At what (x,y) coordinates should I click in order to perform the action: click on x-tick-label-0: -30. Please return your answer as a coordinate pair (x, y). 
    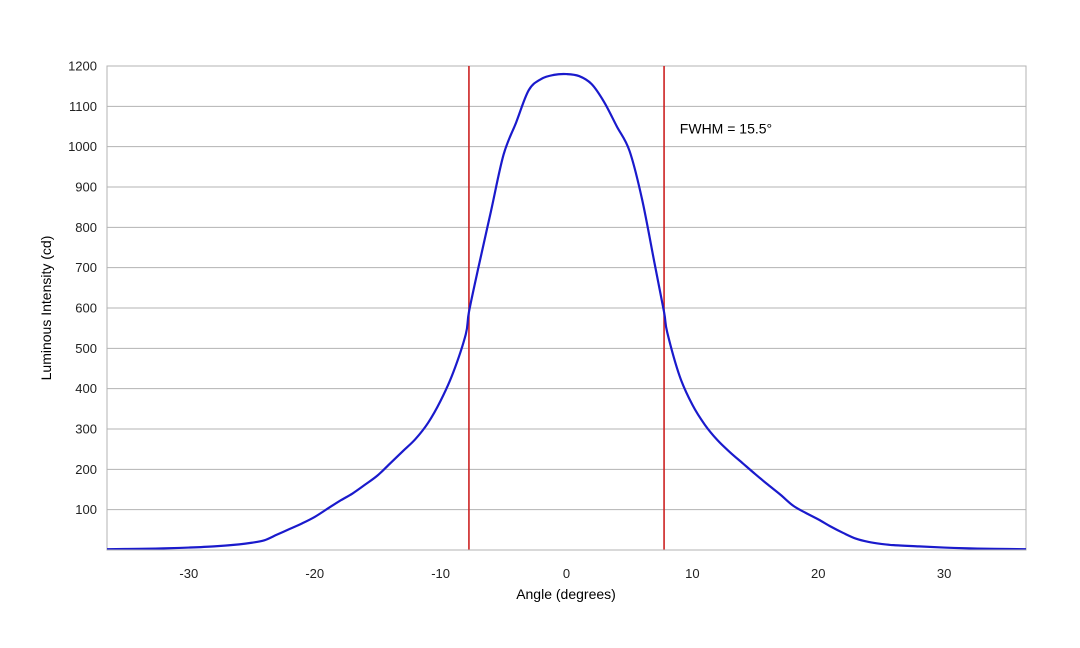
    Looking at the image, I should click on (188, 573).